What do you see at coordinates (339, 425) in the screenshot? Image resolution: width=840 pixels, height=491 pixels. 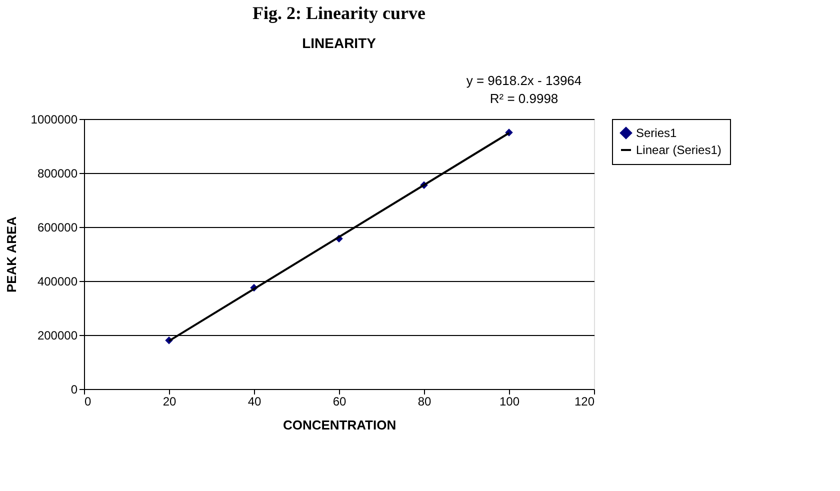 I see `x-axis-title: CONCENTRATION` at bounding box center [339, 425].